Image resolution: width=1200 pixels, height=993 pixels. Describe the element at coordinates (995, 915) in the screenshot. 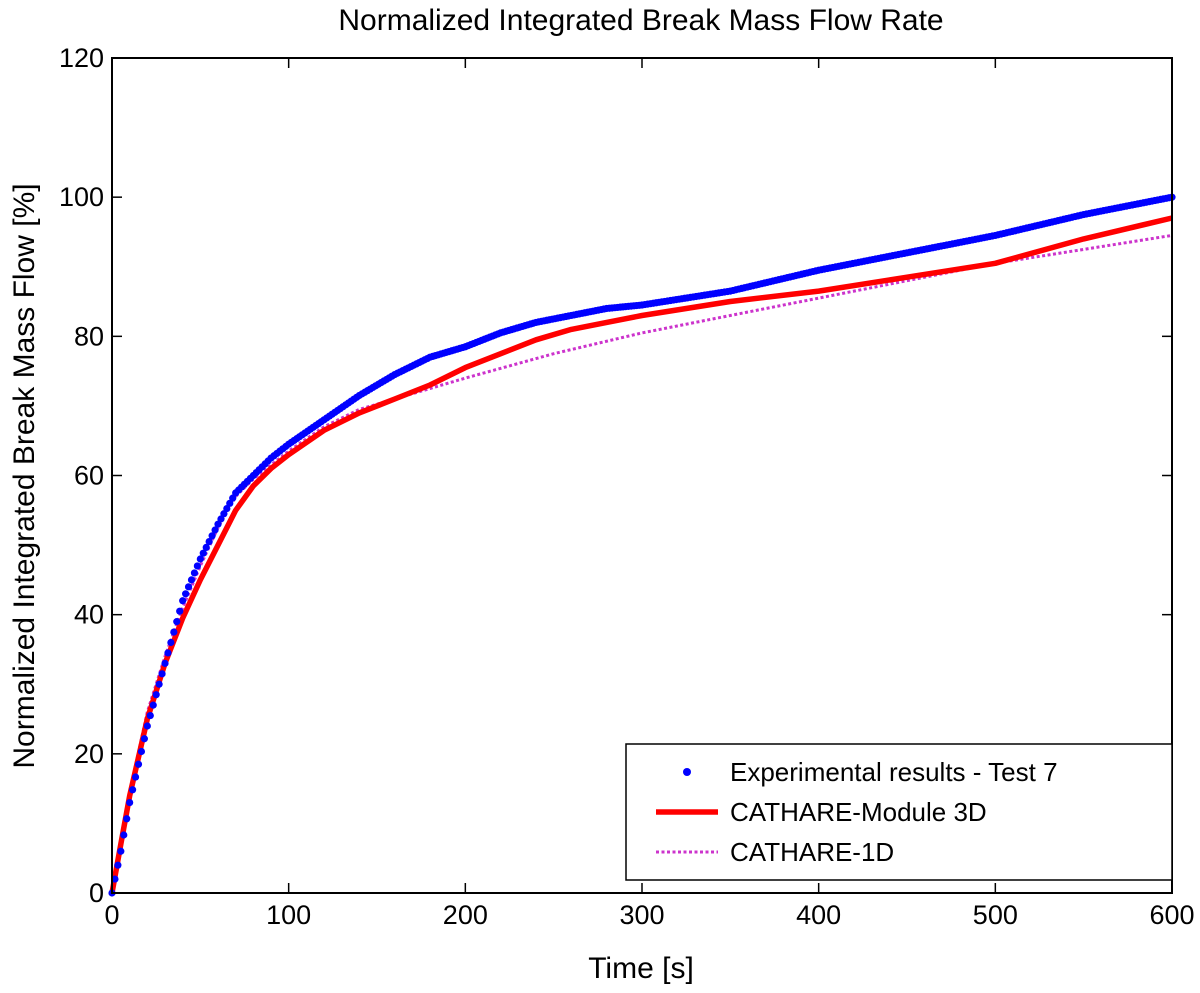

I see `x-tick-label: 500` at that location.